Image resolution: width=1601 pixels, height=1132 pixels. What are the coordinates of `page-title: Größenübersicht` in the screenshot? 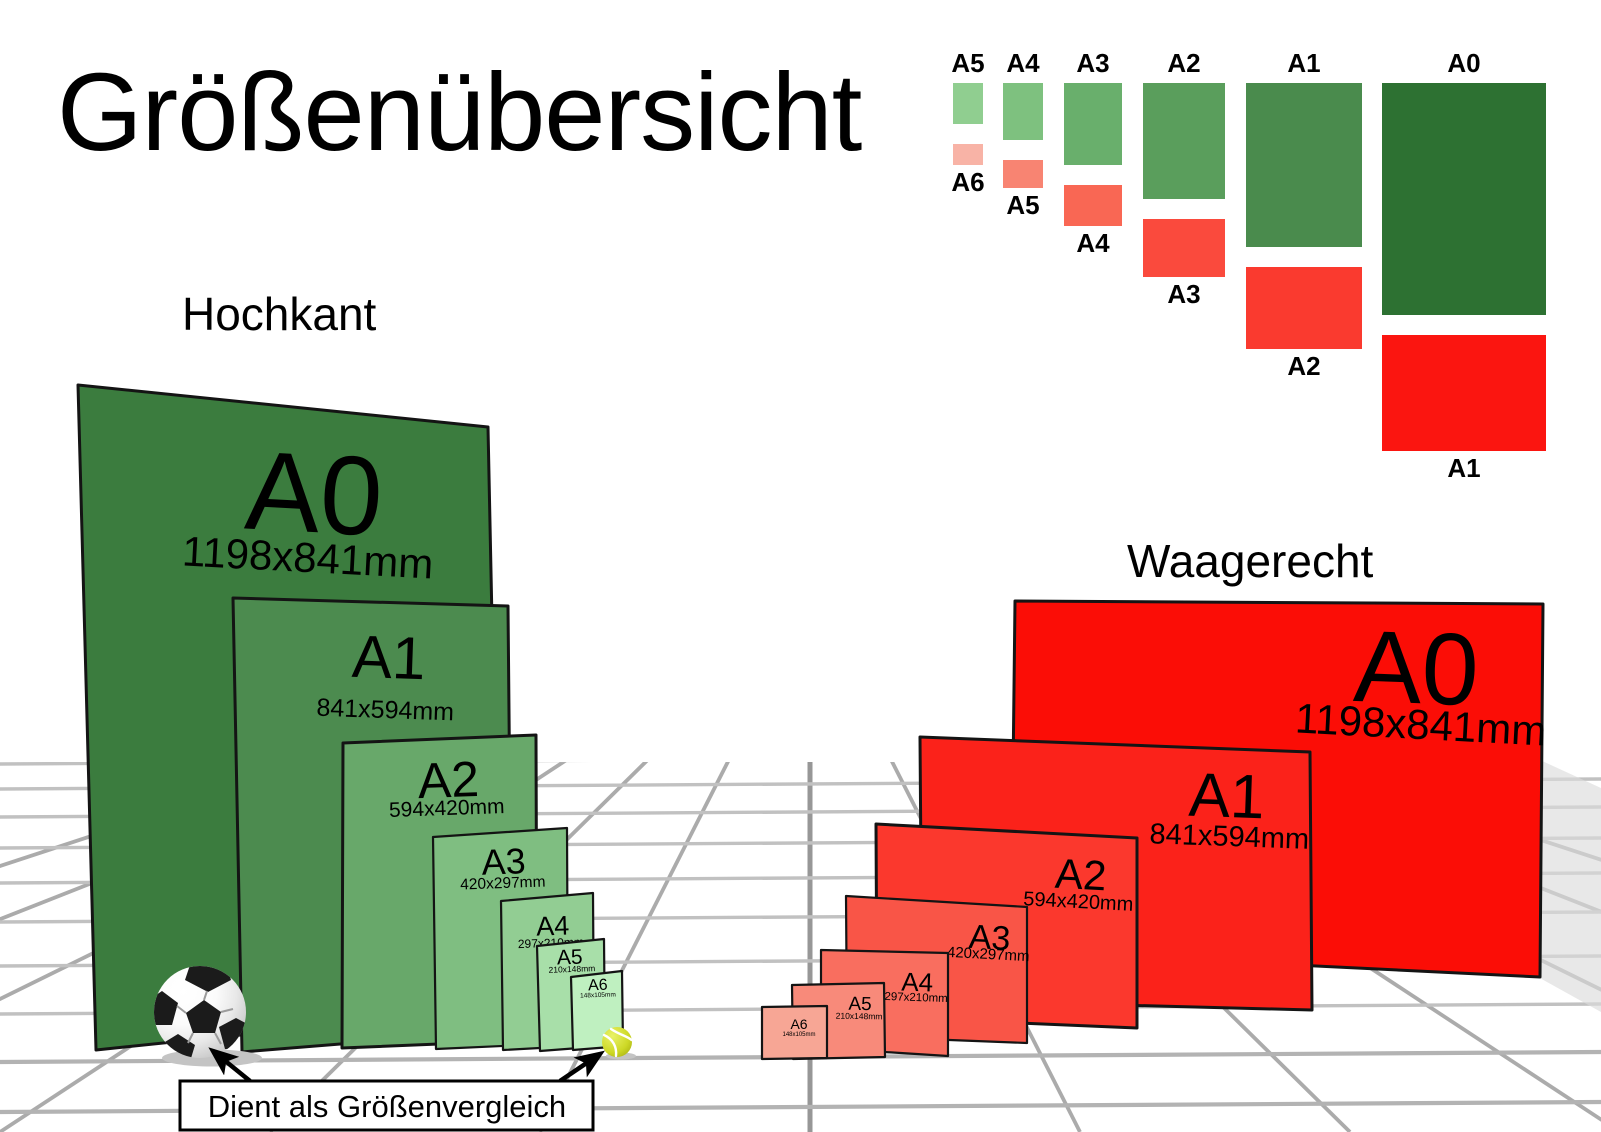 It's located at (459, 112).